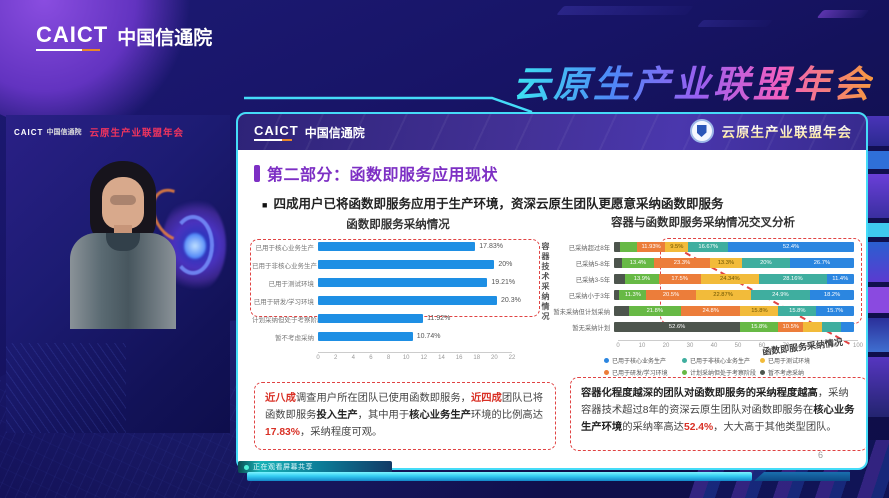 The width and height of the screenshot is (889, 498). Describe the element at coordinates (257, 173) in the screenshot. I see `section-accent-bar` at that location.